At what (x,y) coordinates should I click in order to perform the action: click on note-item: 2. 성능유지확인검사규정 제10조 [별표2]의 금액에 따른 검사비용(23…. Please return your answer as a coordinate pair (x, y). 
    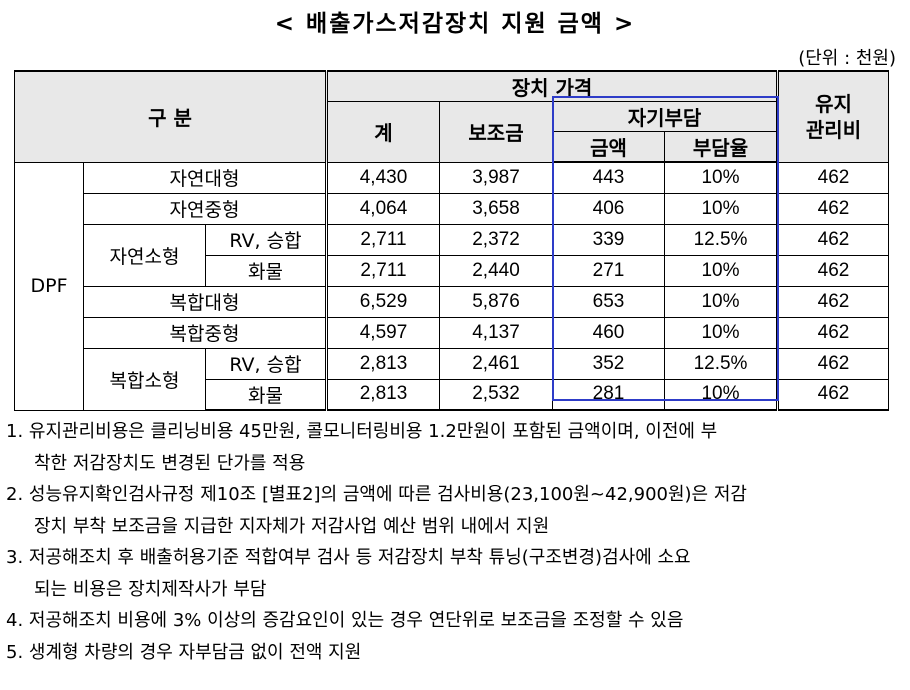
    Looking at the image, I should click on (456, 510).